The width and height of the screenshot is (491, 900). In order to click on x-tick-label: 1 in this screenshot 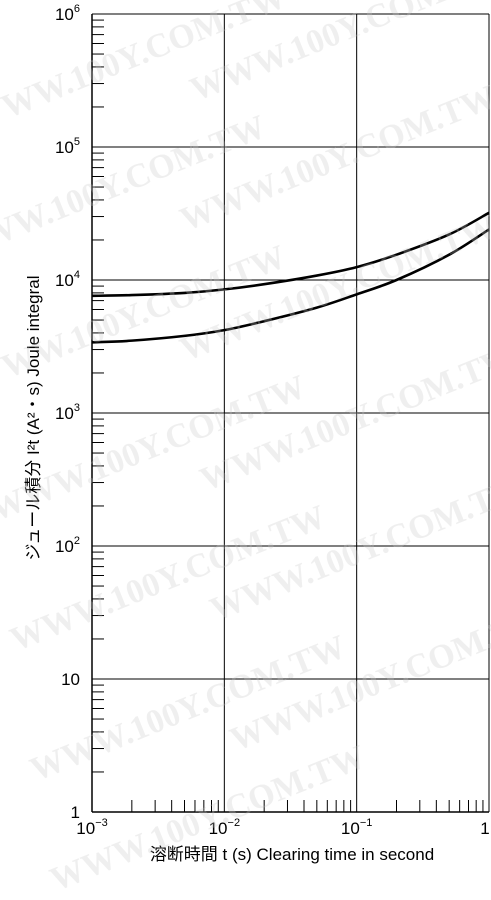, I will do `click(484, 828)`.